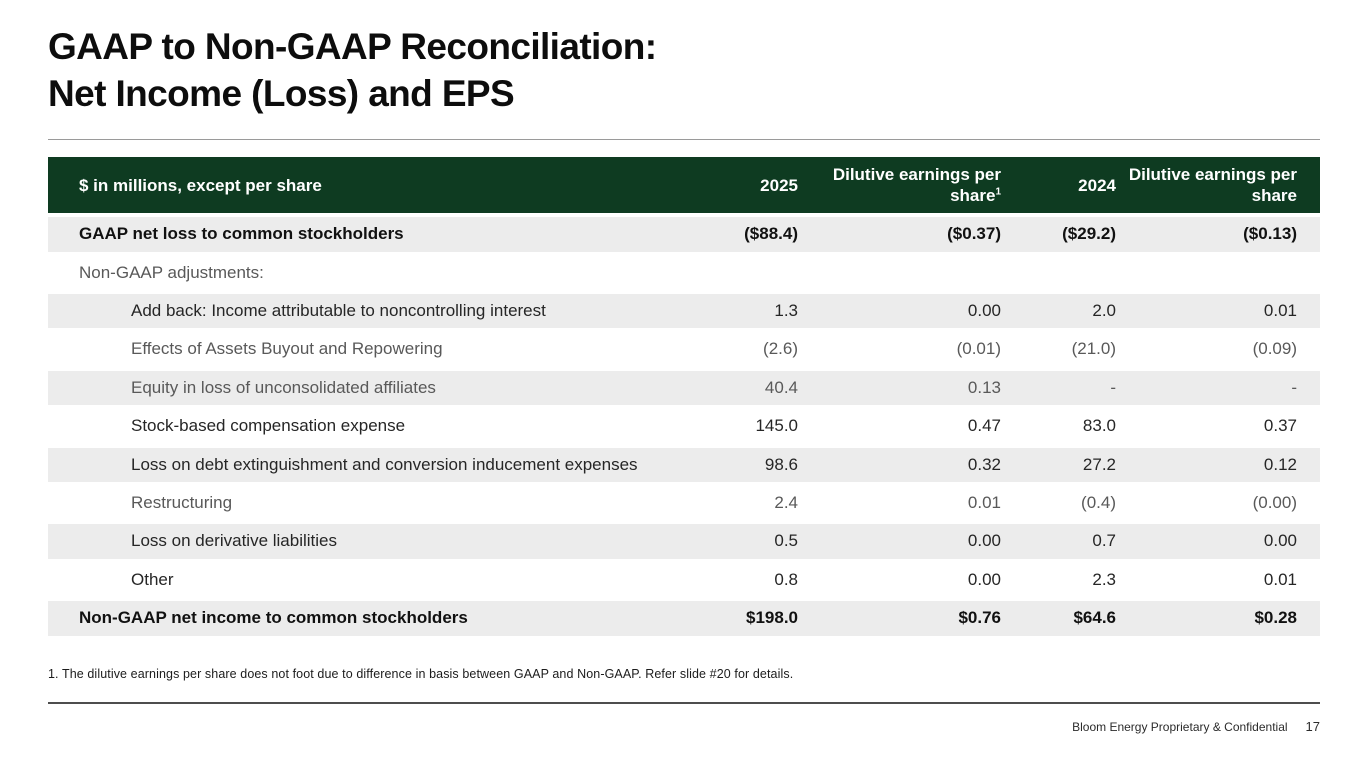 The width and height of the screenshot is (1365, 768). I want to click on value-cell-2024: (0.4), so click(1058, 503).